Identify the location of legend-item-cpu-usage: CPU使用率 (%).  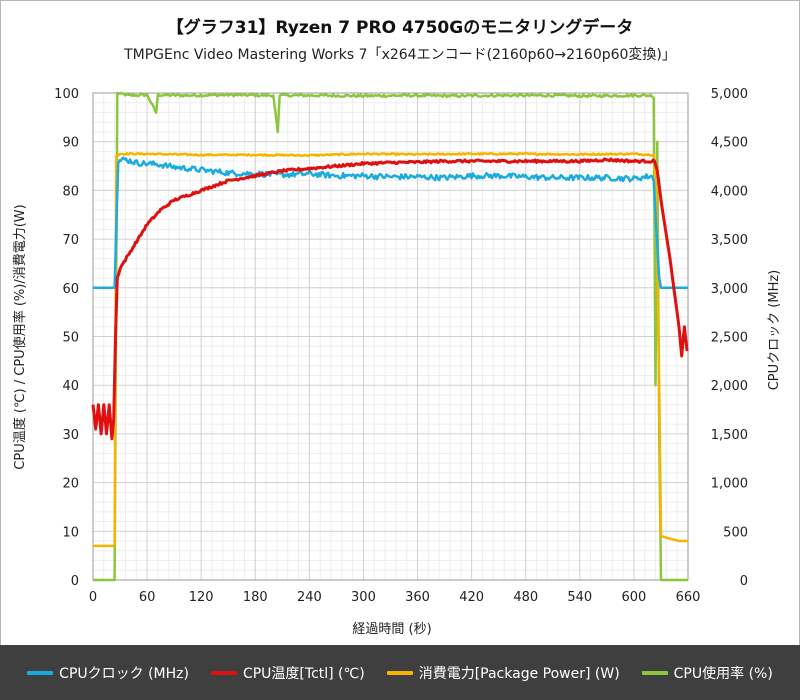
(707, 673).